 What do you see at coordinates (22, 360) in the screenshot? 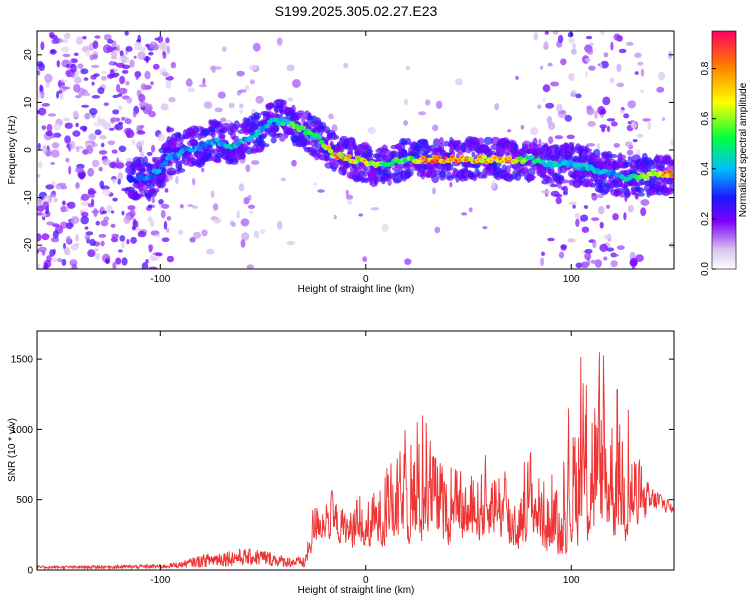
I see `y-tick-label: 1500` at bounding box center [22, 360].